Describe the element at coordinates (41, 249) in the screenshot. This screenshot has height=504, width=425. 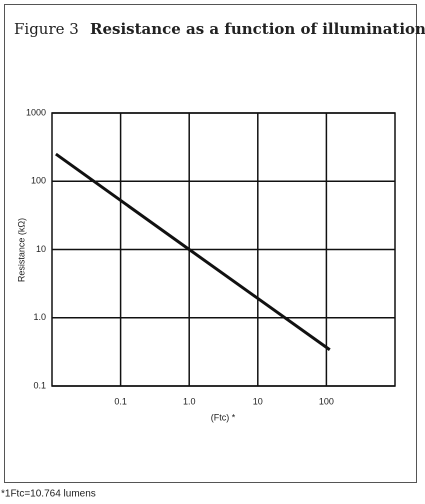
I see `y-tick-label: 10` at that location.